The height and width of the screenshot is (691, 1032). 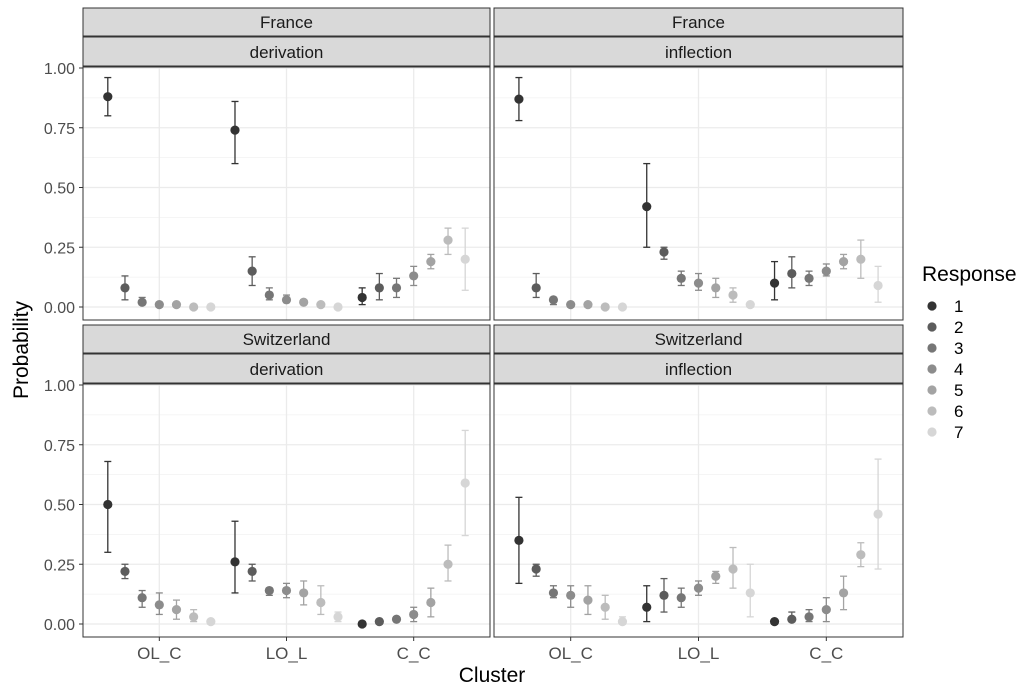 What do you see at coordinates (945, 390) in the screenshot?
I see `legend-item: 5` at bounding box center [945, 390].